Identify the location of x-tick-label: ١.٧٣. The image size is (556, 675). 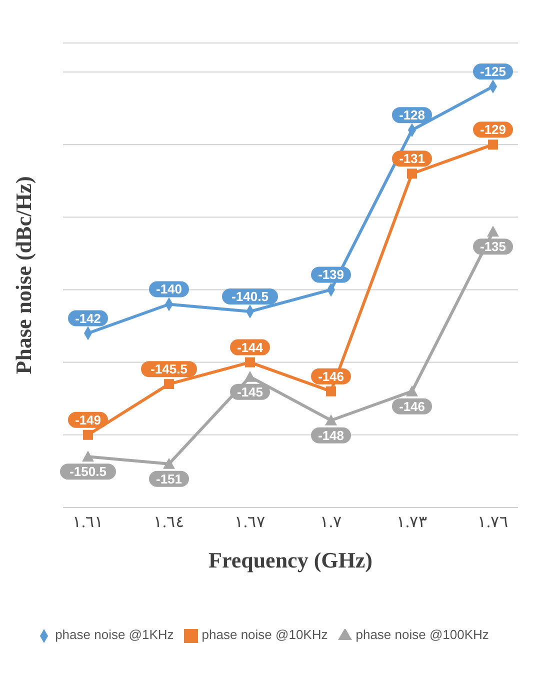
(412, 522).